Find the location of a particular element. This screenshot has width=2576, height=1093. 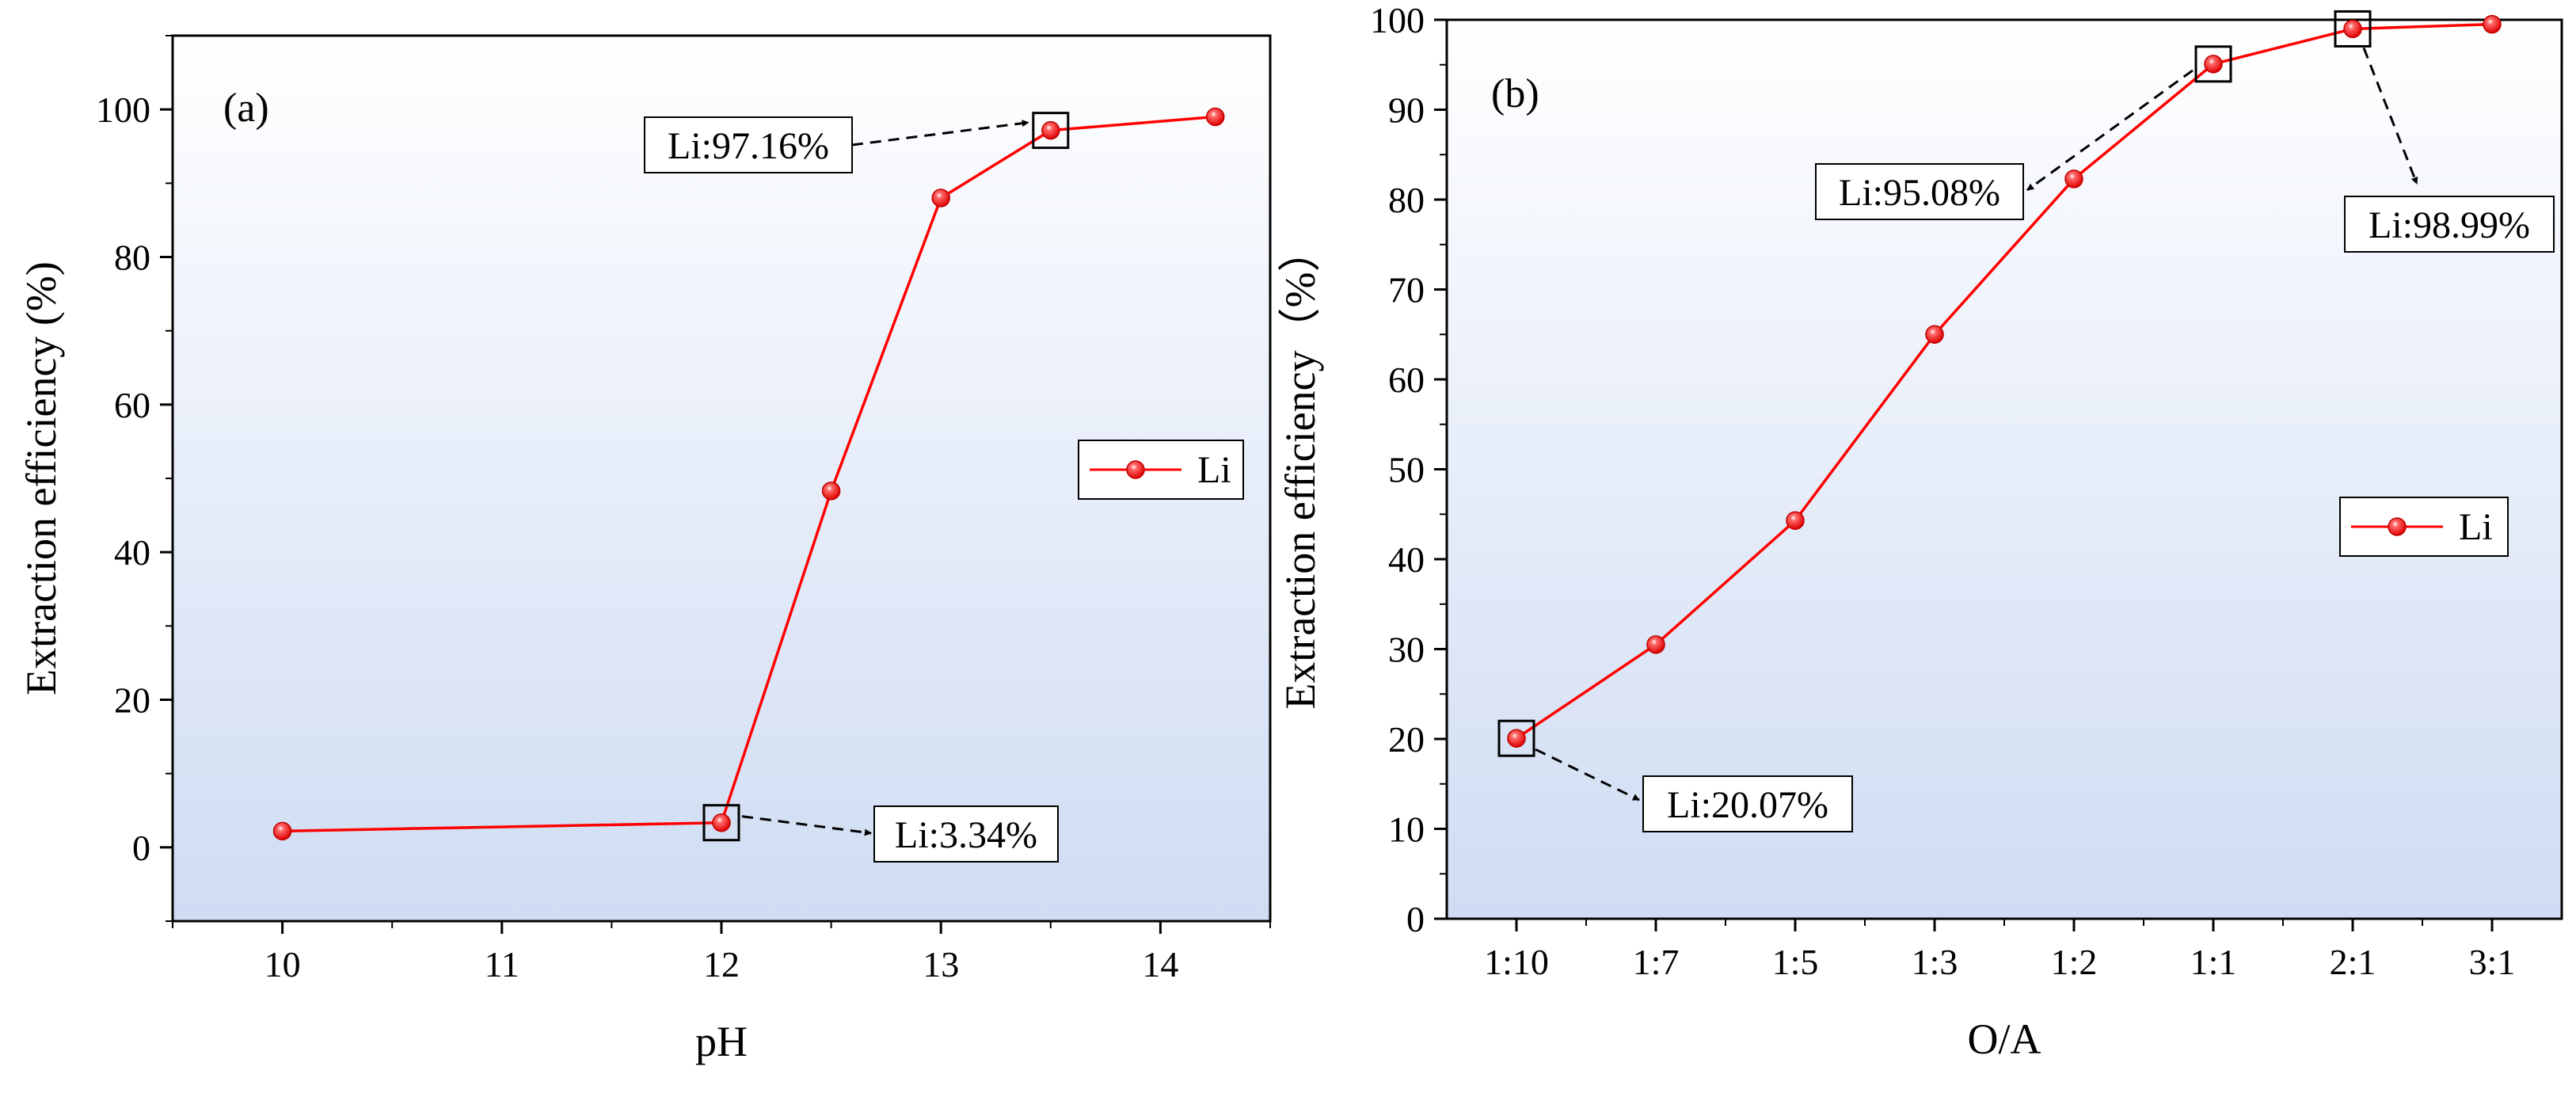

annotation-label: Li:20.07% is located at coordinates (1747, 805).